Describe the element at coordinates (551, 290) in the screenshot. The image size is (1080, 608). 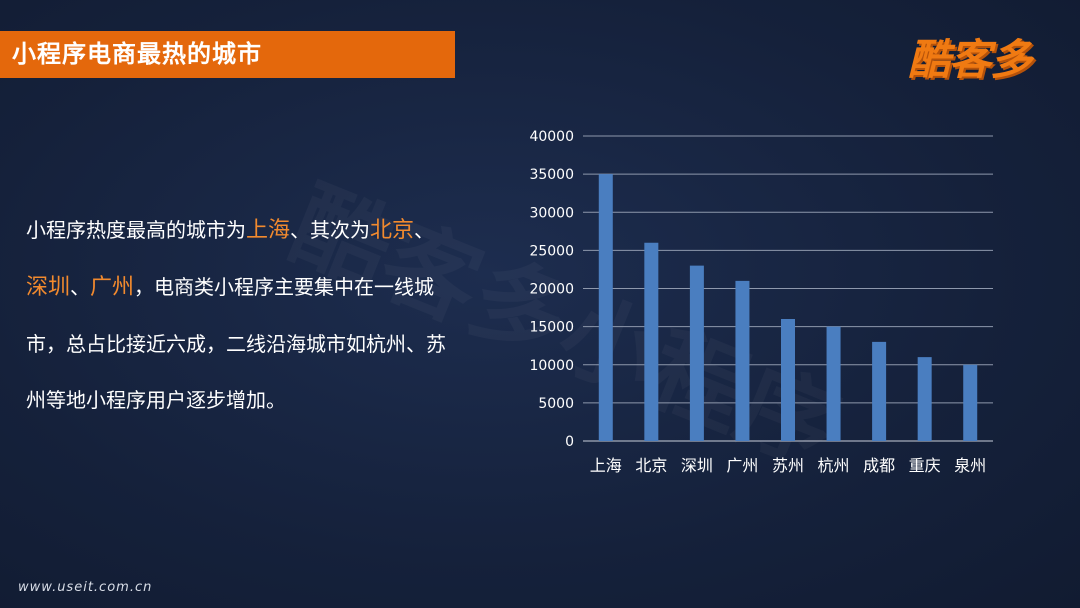
I see `y-tick-label: 20000` at that location.